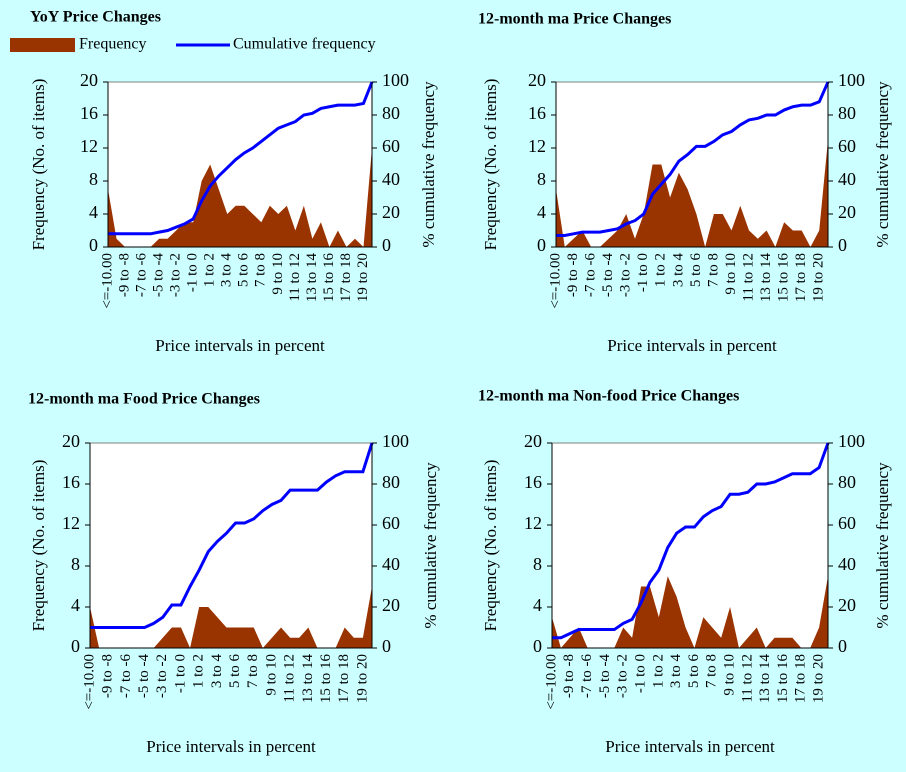 The width and height of the screenshot is (906, 772). What do you see at coordinates (95, 17) in the screenshot?
I see `chart-title: YoY Price Changes` at bounding box center [95, 17].